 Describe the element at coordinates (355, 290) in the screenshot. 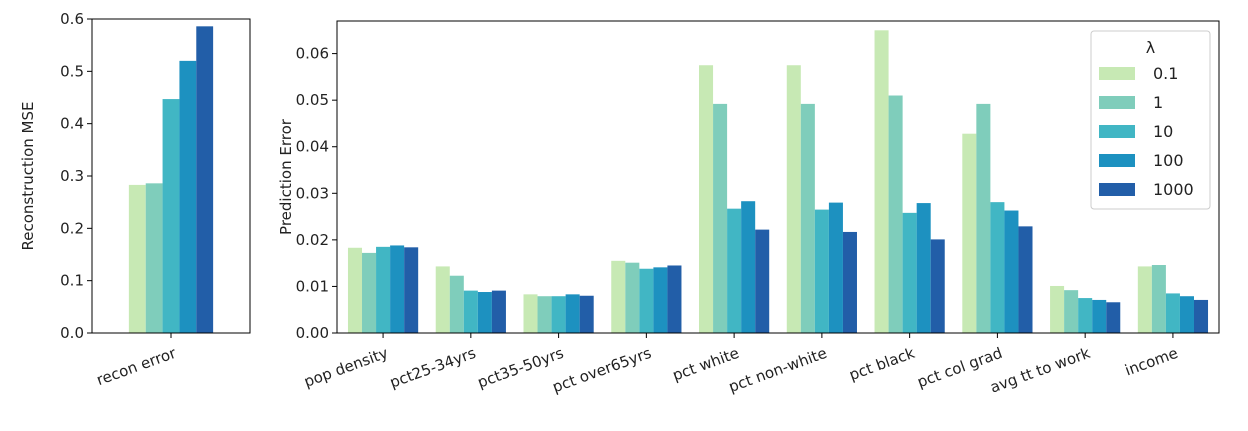

I see `bar-pop-density-0.1` at that location.